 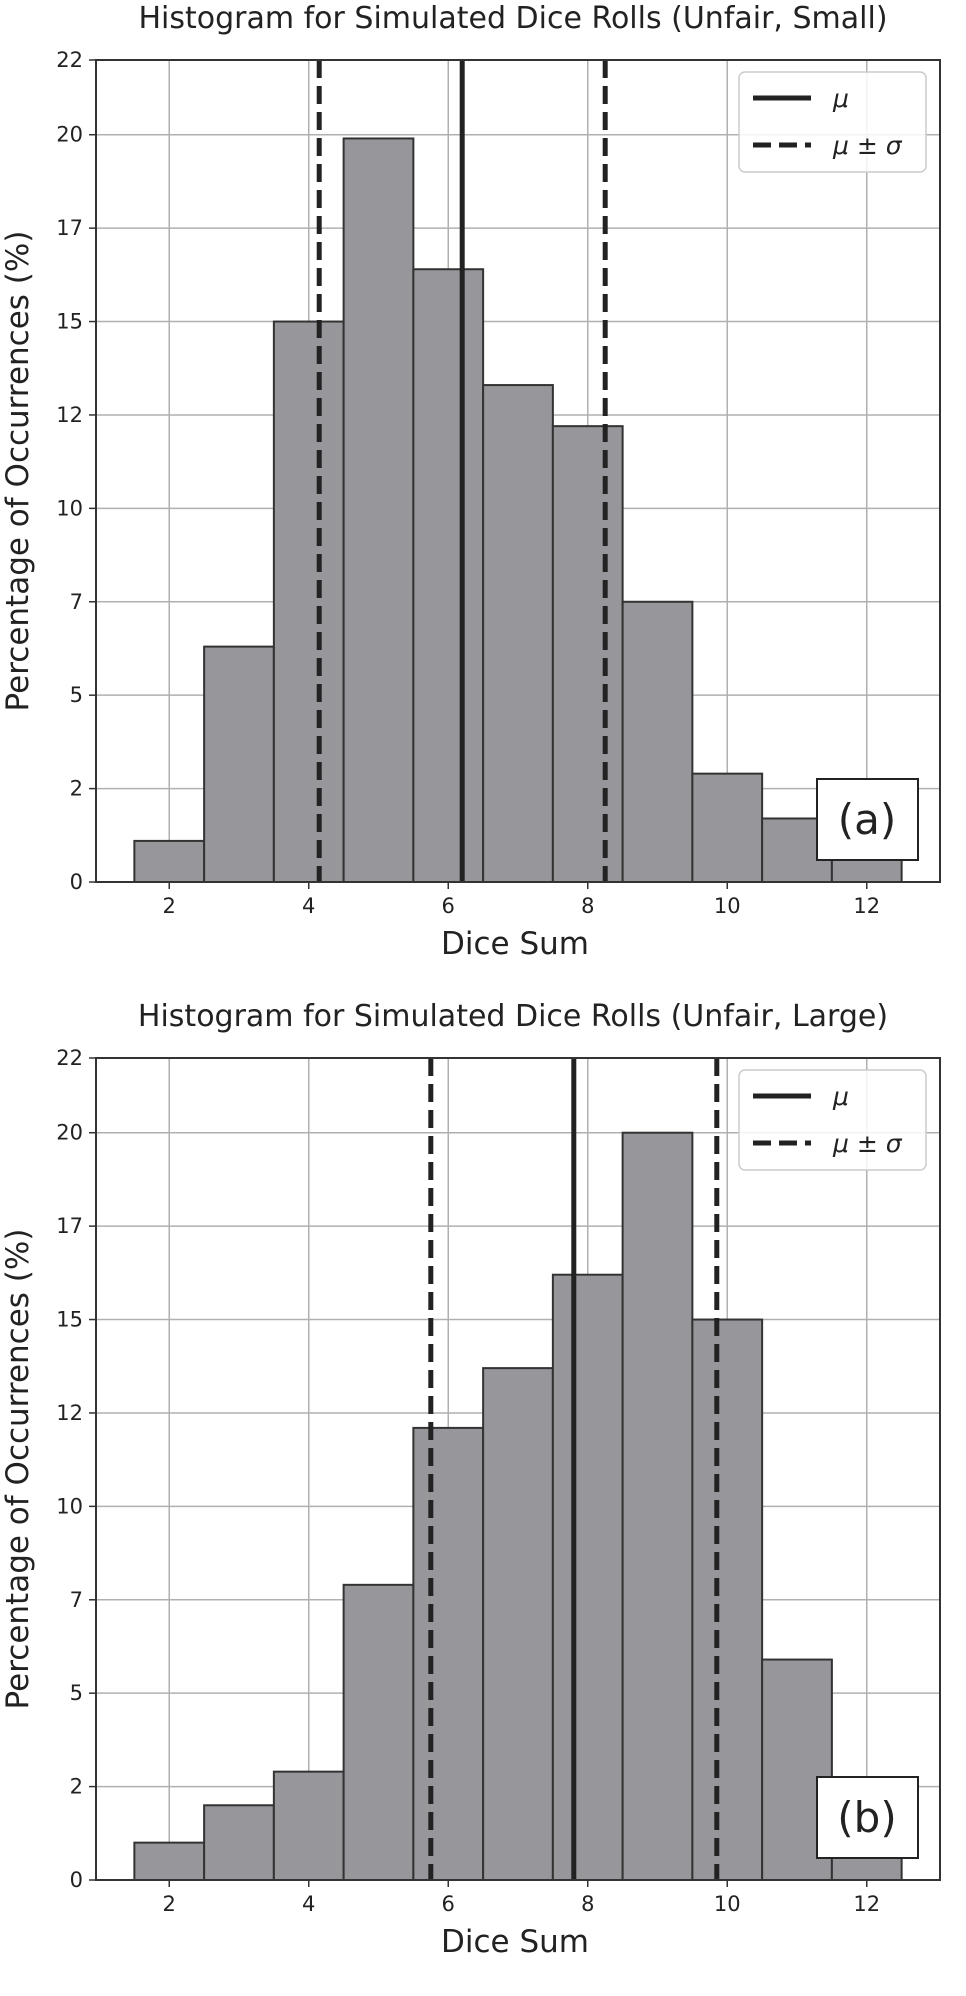 I want to click on panel-label-text: (b), so click(x=866, y=1817).